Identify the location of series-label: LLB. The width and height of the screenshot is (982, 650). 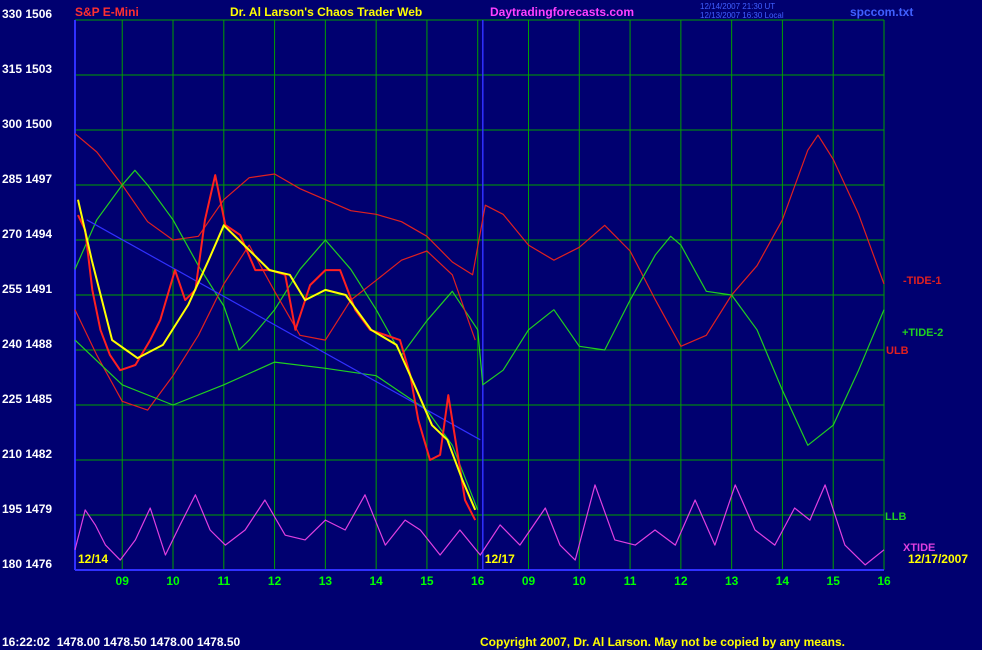
(895, 517).